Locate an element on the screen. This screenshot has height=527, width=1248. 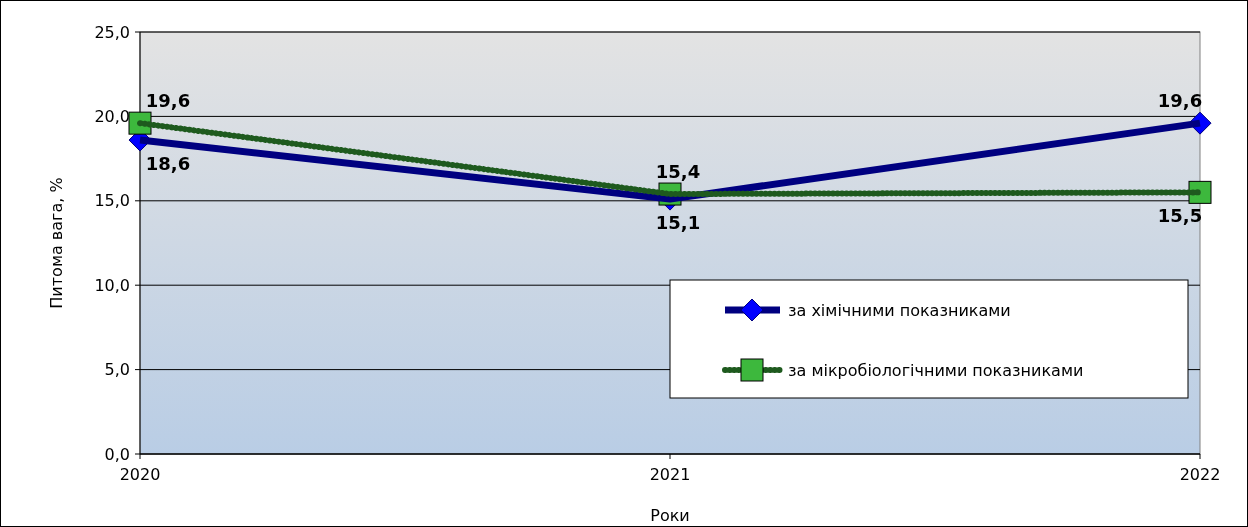
legend-label: за хімічними показниками is located at coordinates (899, 310).